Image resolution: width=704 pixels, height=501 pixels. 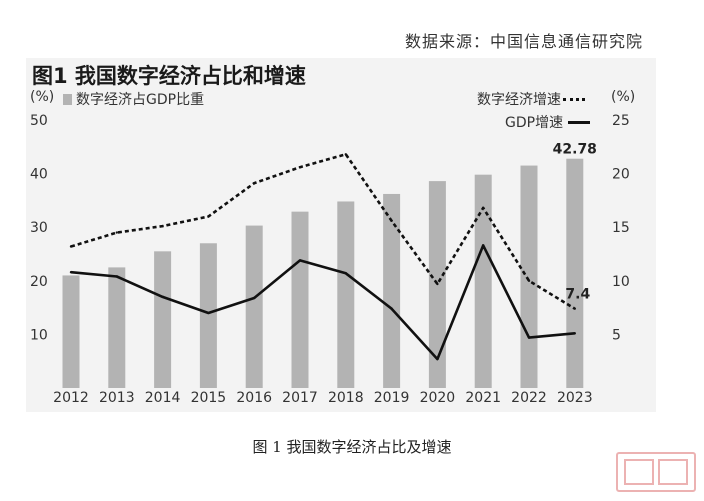 I want to click on bar-2023, so click(x=575, y=273).